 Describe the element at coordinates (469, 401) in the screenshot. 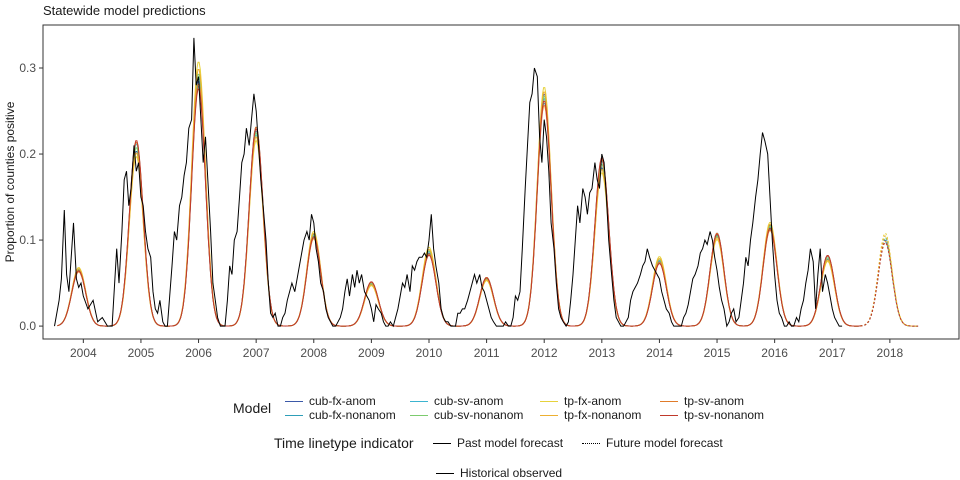

I see `legend-label-cub-sv-anom: cub-sv-anom` at that location.